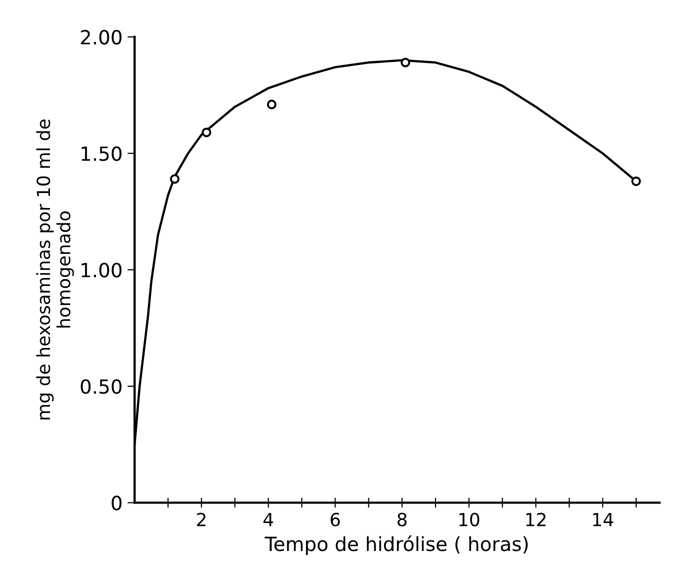 Image resolution: width=673 pixels, height=568 pixels. I want to click on y-tick-label: 0, so click(117, 503).